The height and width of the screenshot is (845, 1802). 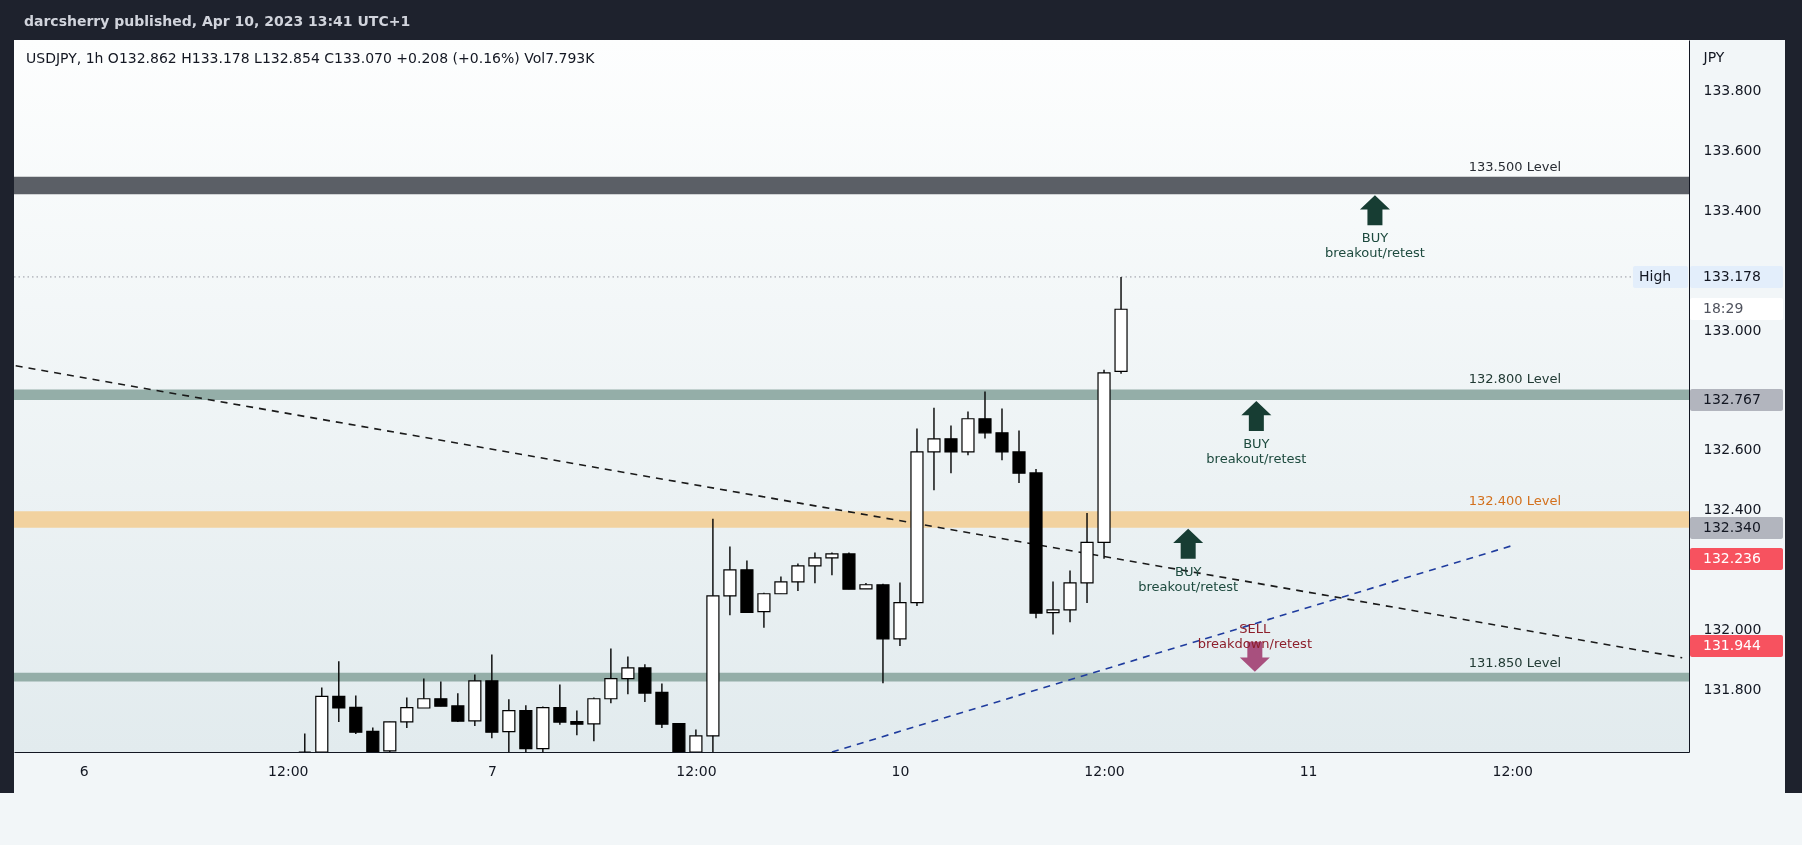 I want to click on text: darcsherry published, Apr 10, 2023 13:41 UTC+1, so click(x=217, y=21).